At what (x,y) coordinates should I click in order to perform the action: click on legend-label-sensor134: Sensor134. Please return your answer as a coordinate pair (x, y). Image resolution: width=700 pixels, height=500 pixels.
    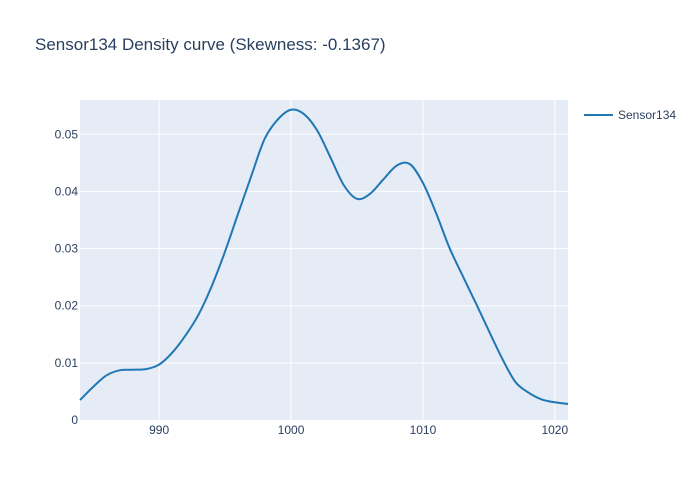
    Looking at the image, I should click on (647, 115).